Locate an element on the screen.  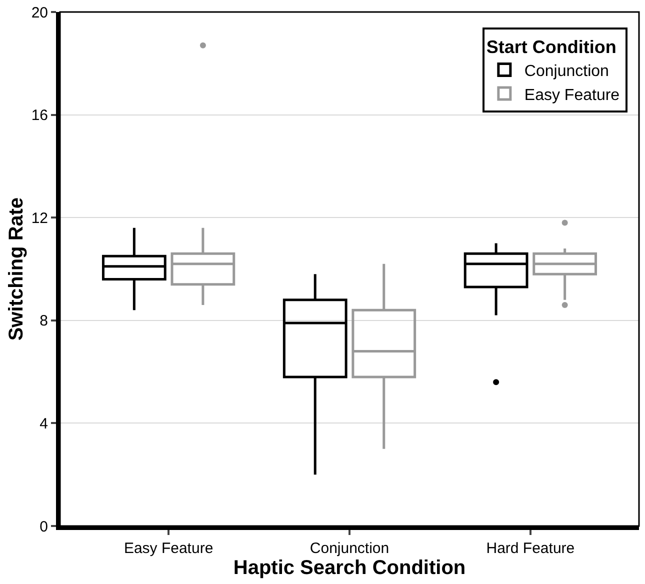
x-tick-label: Easy Feature is located at coordinates (169, 548).